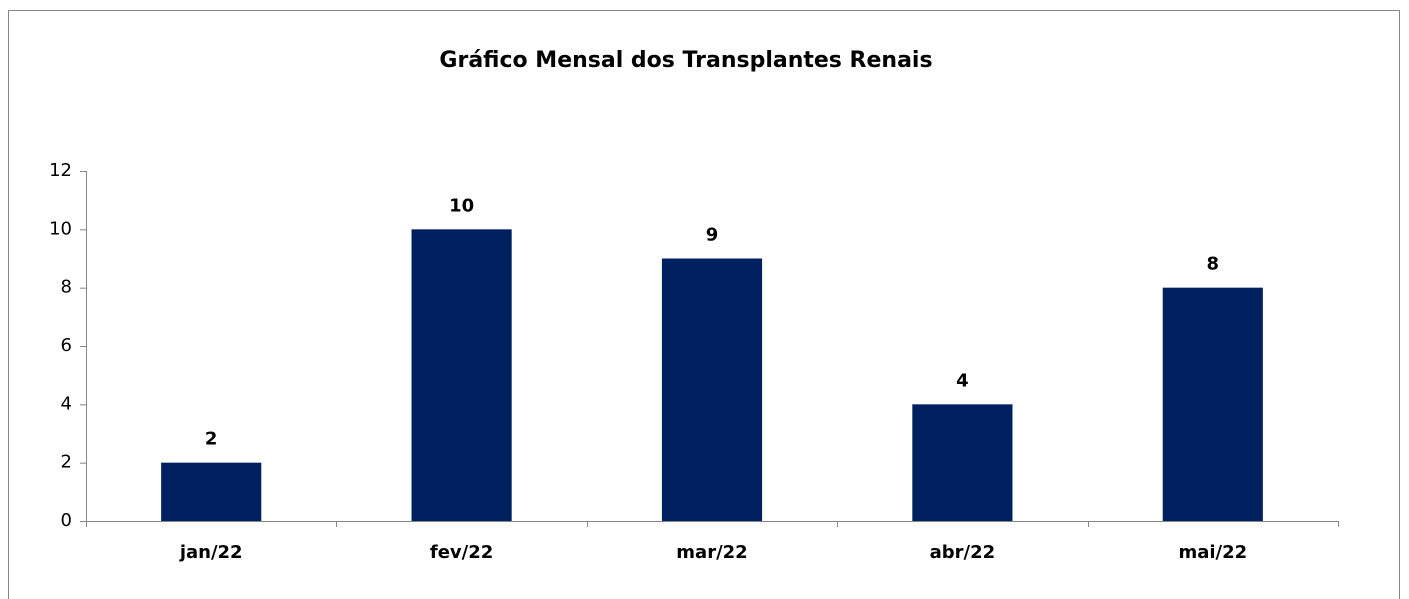  I want to click on x-tick-label: mar/22, so click(711, 552).